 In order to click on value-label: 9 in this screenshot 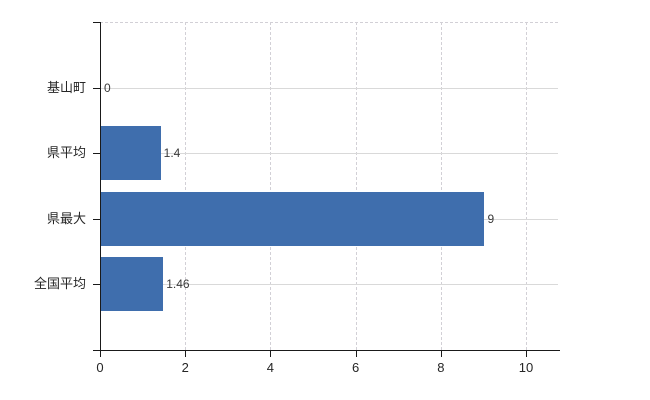, I will do `click(491, 218)`.